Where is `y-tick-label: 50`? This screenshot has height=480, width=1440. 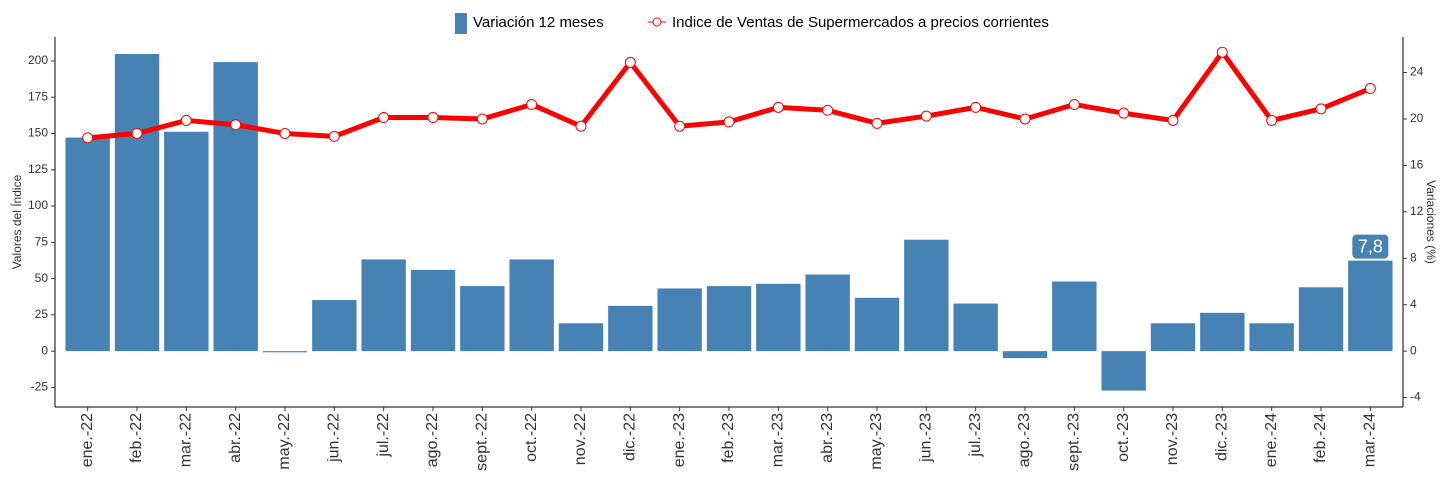
y-tick-label: 50 is located at coordinates (42, 278).